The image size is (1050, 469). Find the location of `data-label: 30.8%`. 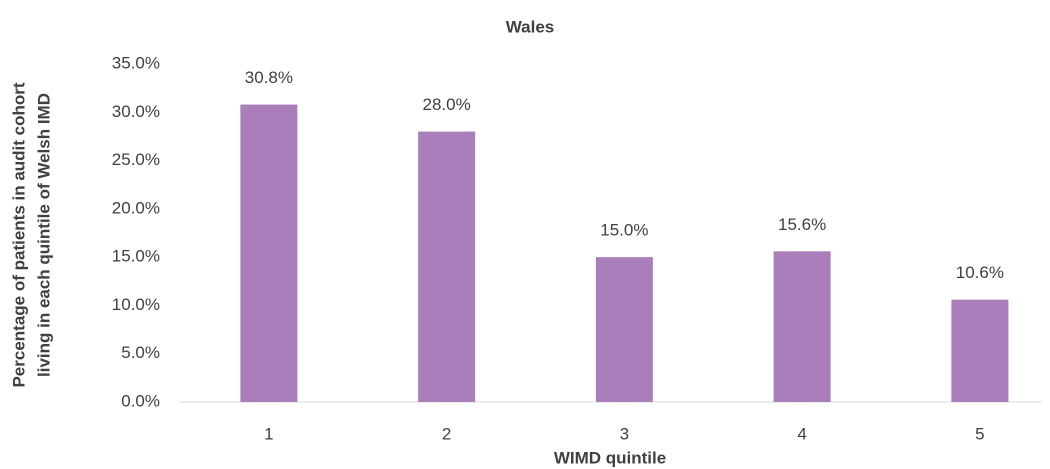

data-label: 30.8% is located at coordinates (269, 77).